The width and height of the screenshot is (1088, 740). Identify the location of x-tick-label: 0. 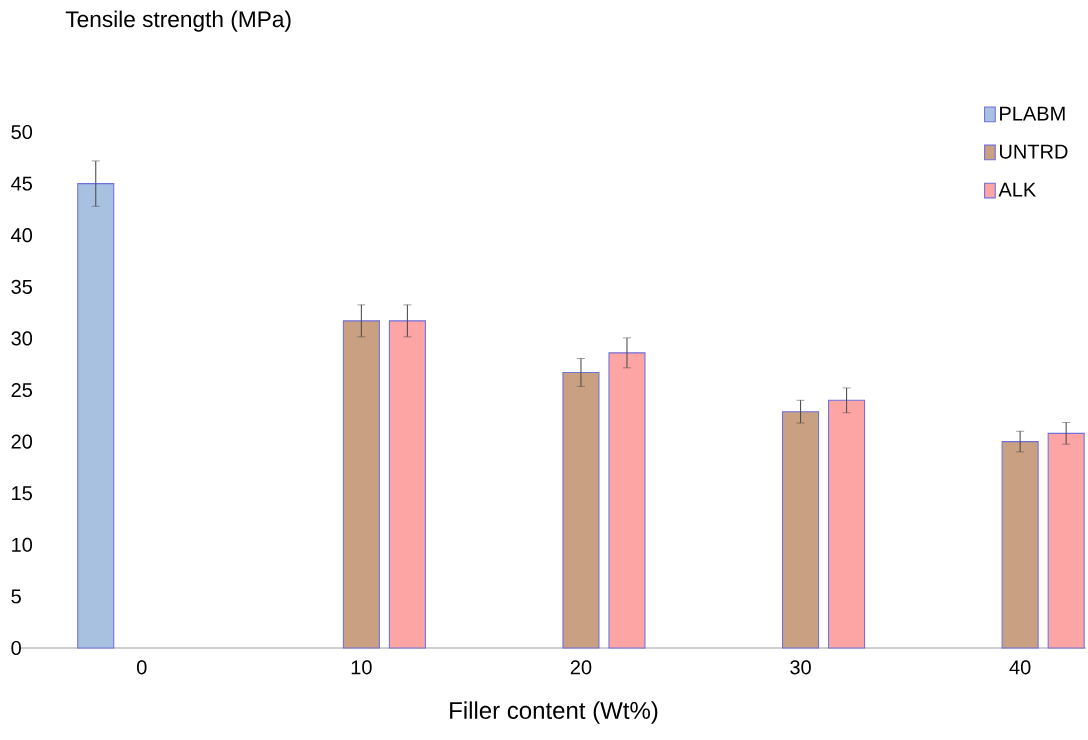
(141, 667).